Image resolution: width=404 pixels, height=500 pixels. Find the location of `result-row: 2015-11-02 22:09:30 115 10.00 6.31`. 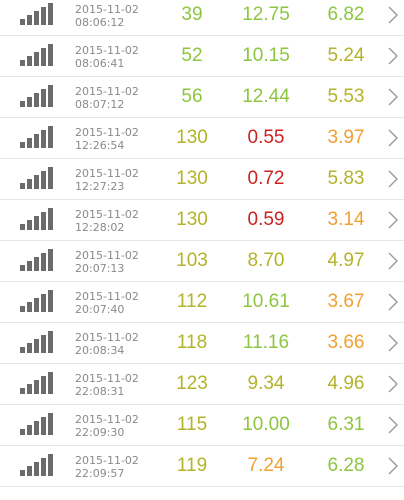

result-row: 2015-11-02 22:09:30 115 10.00 6.31 is located at coordinates (202, 425).